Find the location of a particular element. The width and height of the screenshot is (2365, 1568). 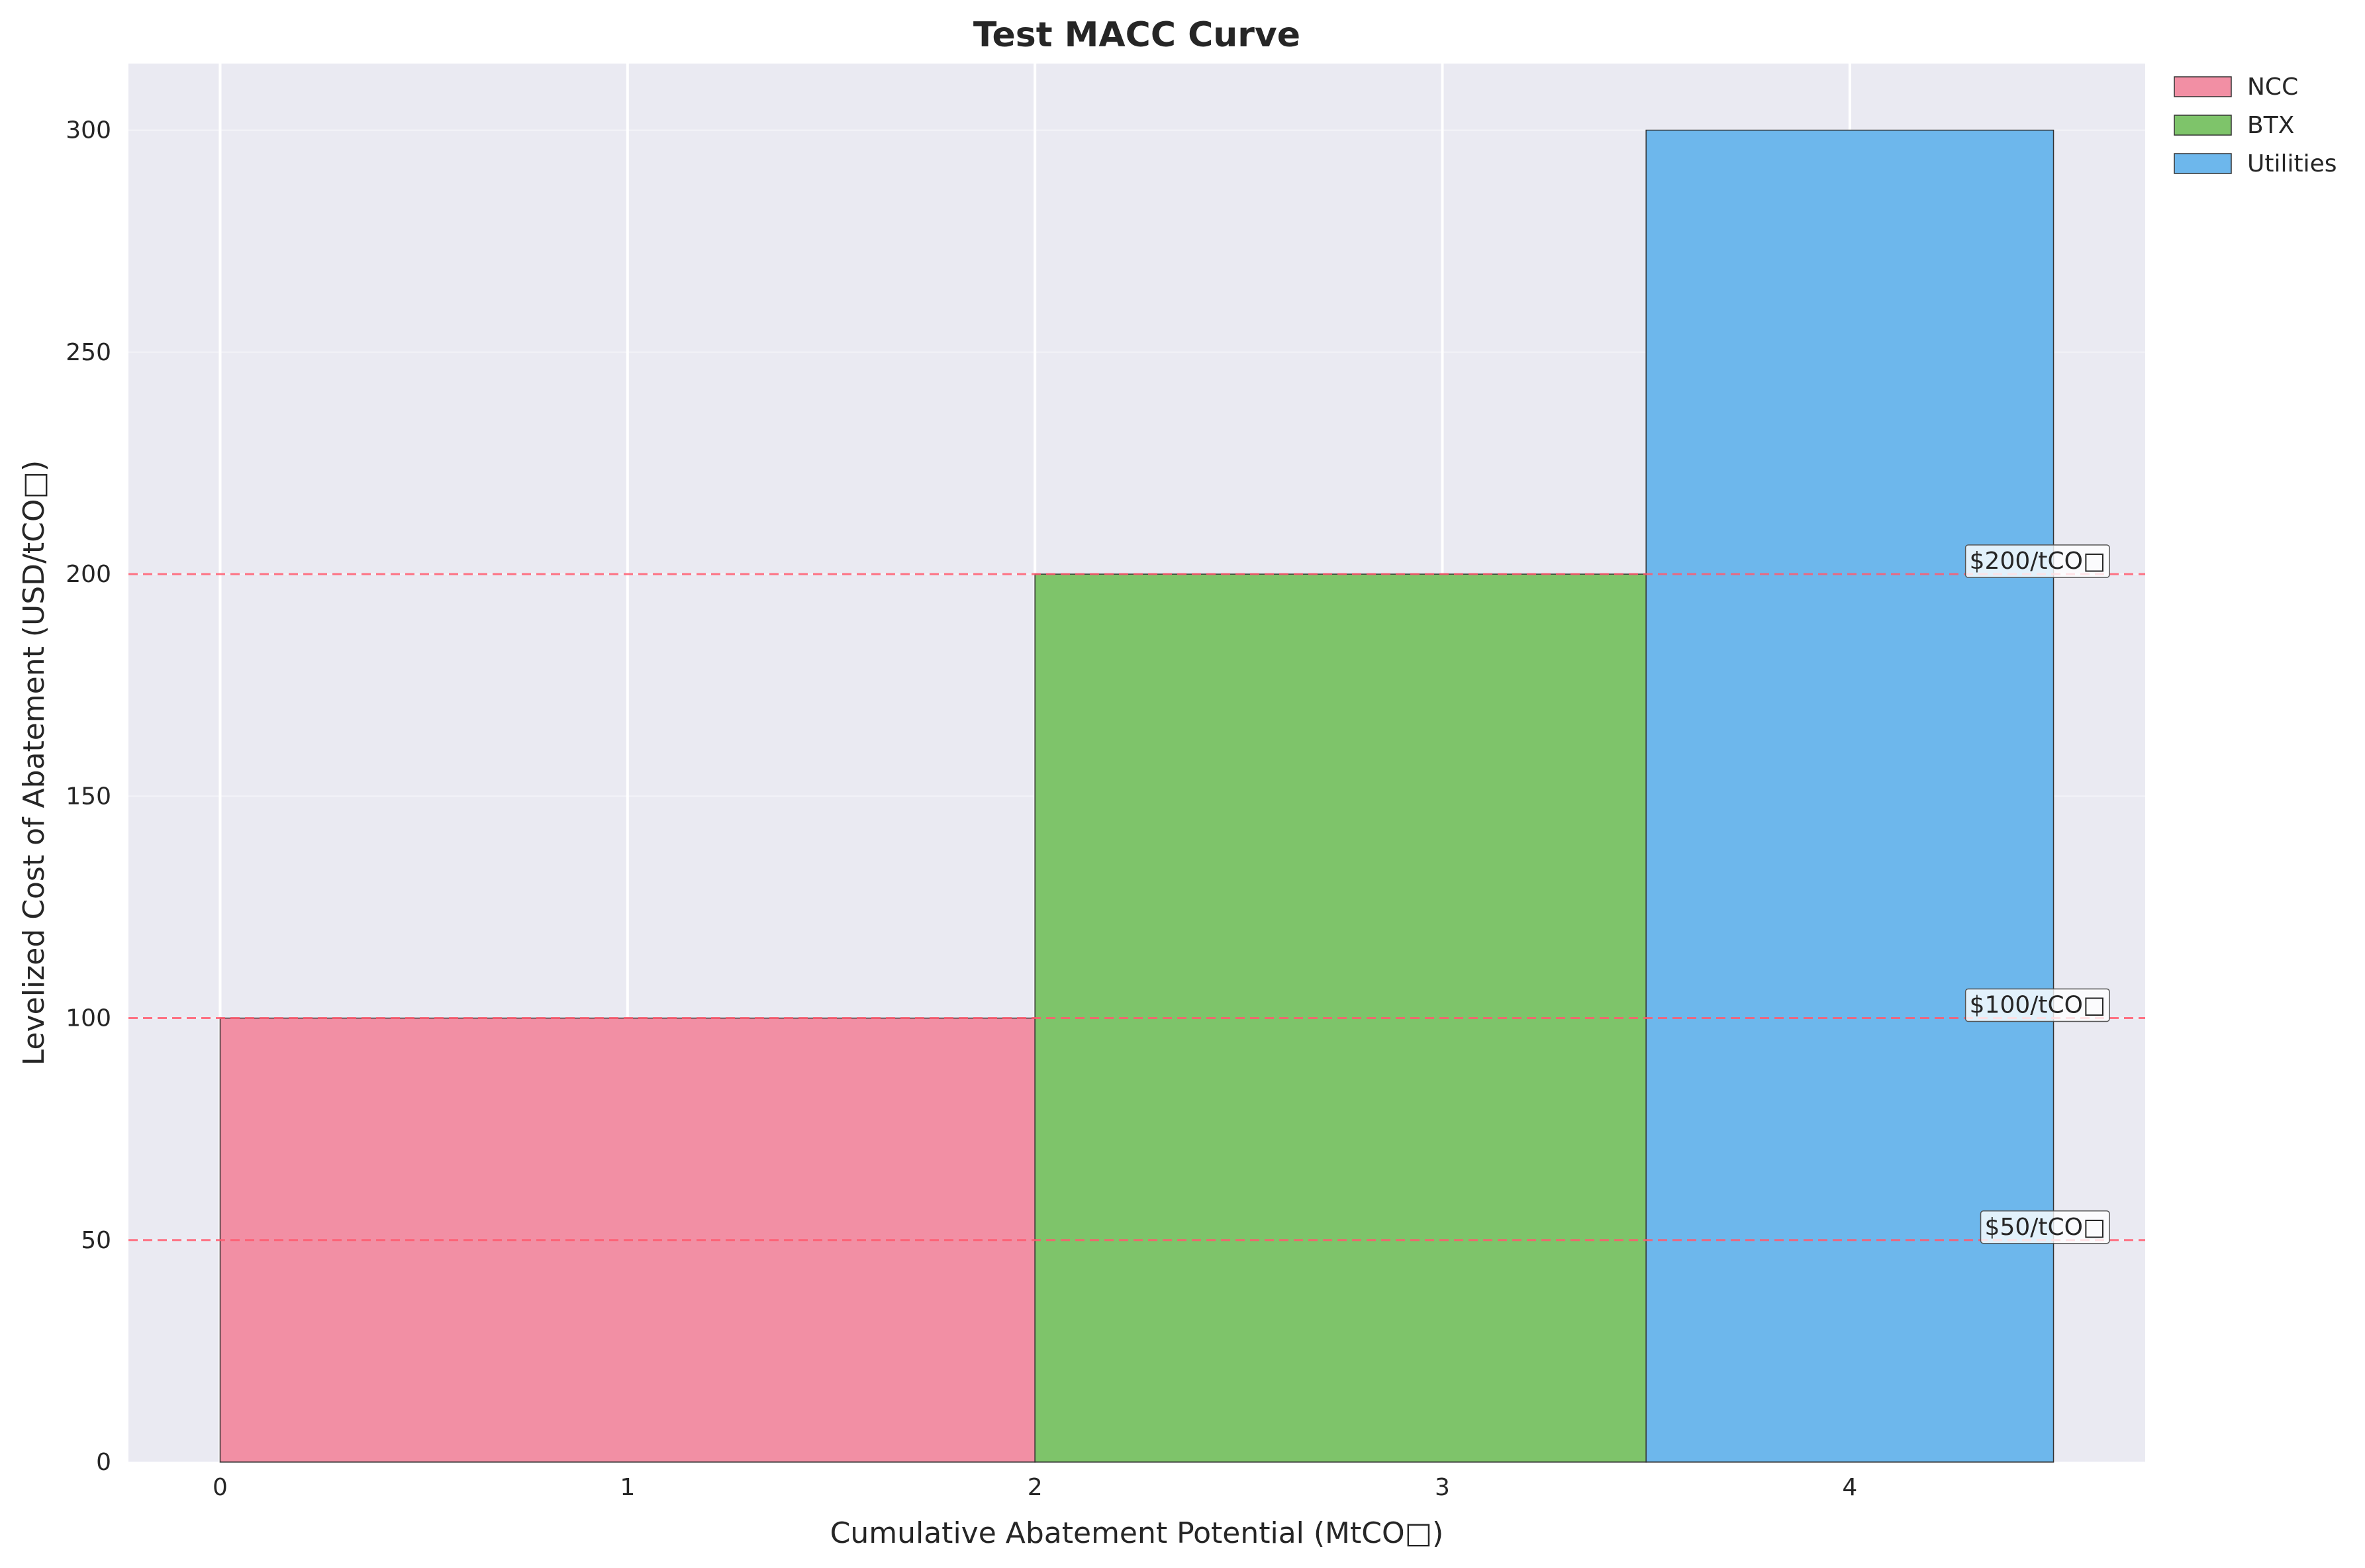

legend: NCC BTX Utilities is located at coordinates (2255, 125).